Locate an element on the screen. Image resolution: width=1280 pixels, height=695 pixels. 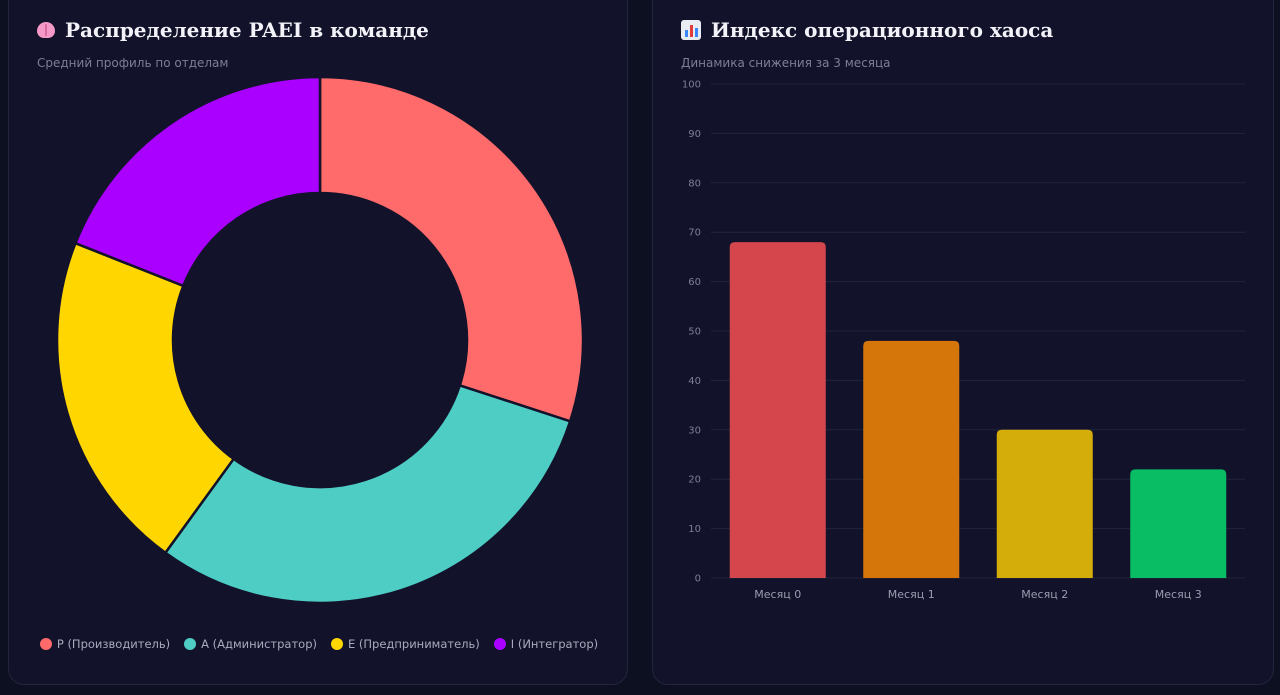
y-tick-label-8: 80 is located at coordinates (694, 183).